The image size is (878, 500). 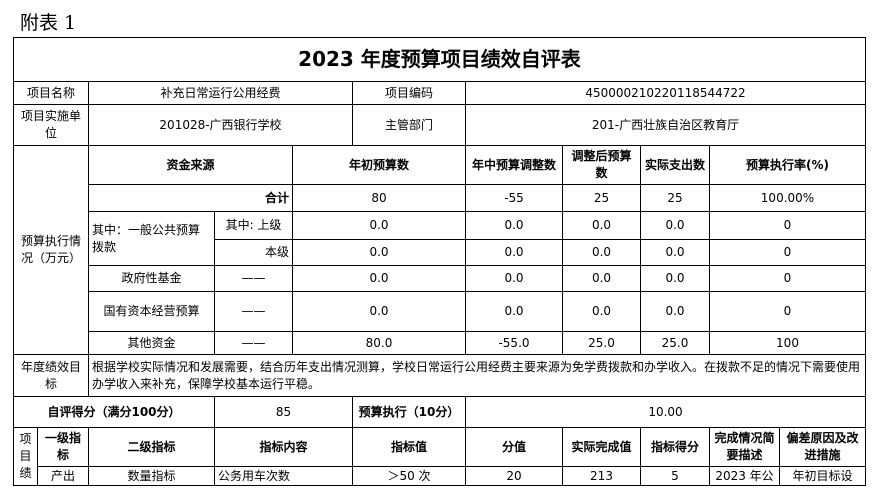 I want to click on indicator-header: 分值, so click(x=514, y=447).